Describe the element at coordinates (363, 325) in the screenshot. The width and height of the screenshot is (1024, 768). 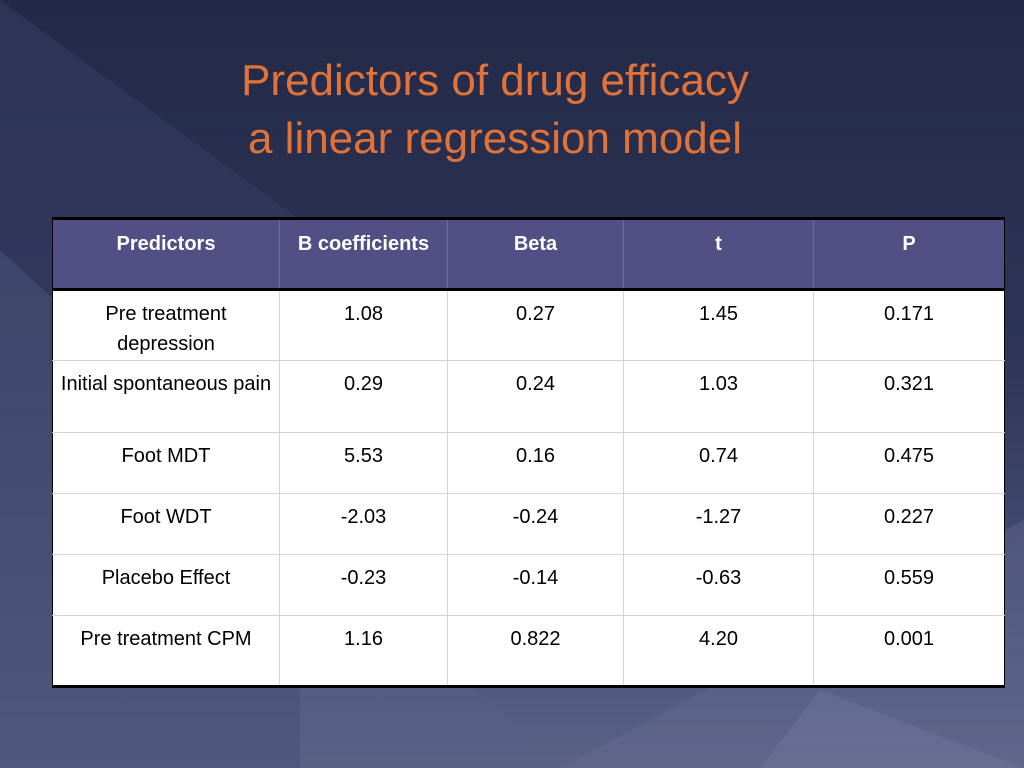
I see `cell-b: 1.08` at that location.